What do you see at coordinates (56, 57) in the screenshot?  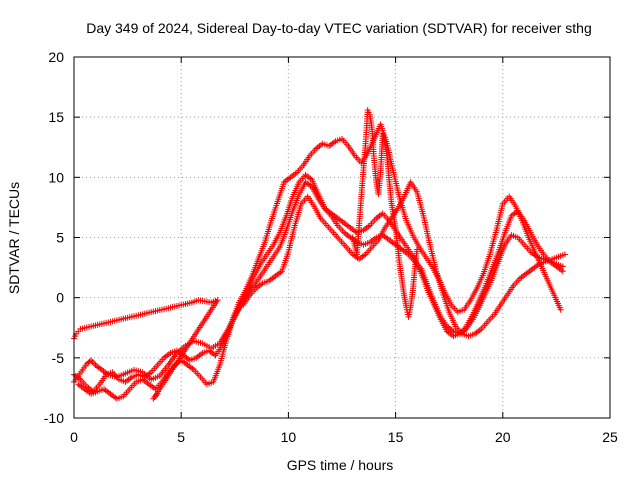 I see `y-tick-label: 20` at bounding box center [56, 57].